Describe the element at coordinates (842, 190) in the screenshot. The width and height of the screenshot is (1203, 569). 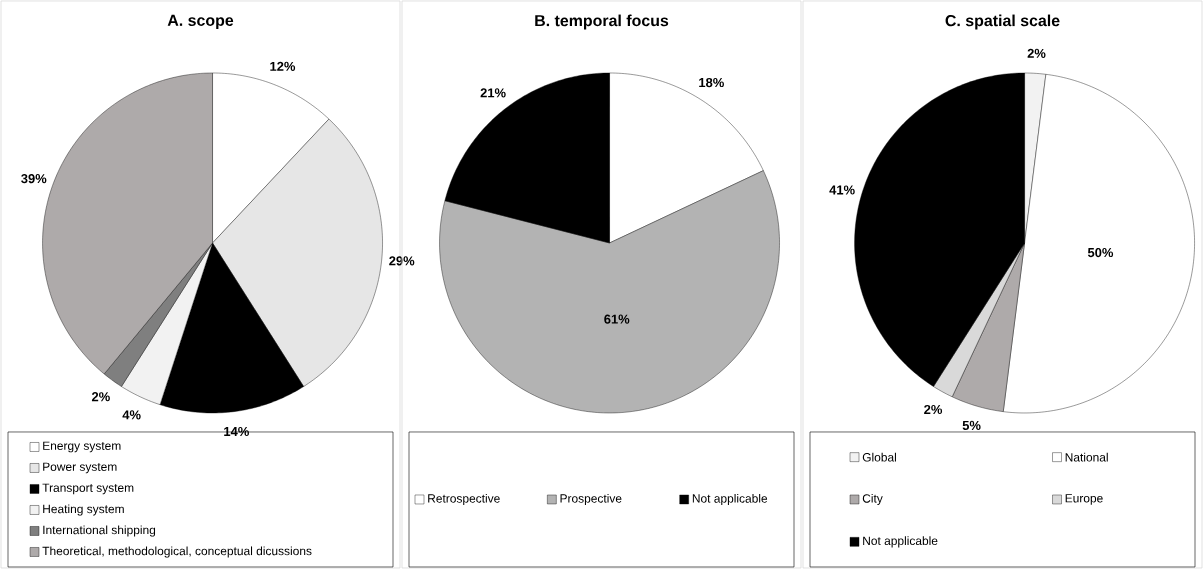
I see `data-label: 41%` at that location.